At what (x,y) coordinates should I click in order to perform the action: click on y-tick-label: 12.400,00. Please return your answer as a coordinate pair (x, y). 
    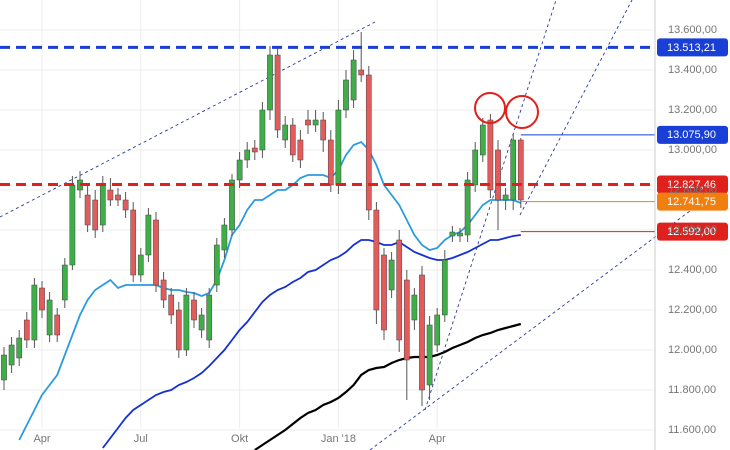
    Looking at the image, I should click on (692, 270).